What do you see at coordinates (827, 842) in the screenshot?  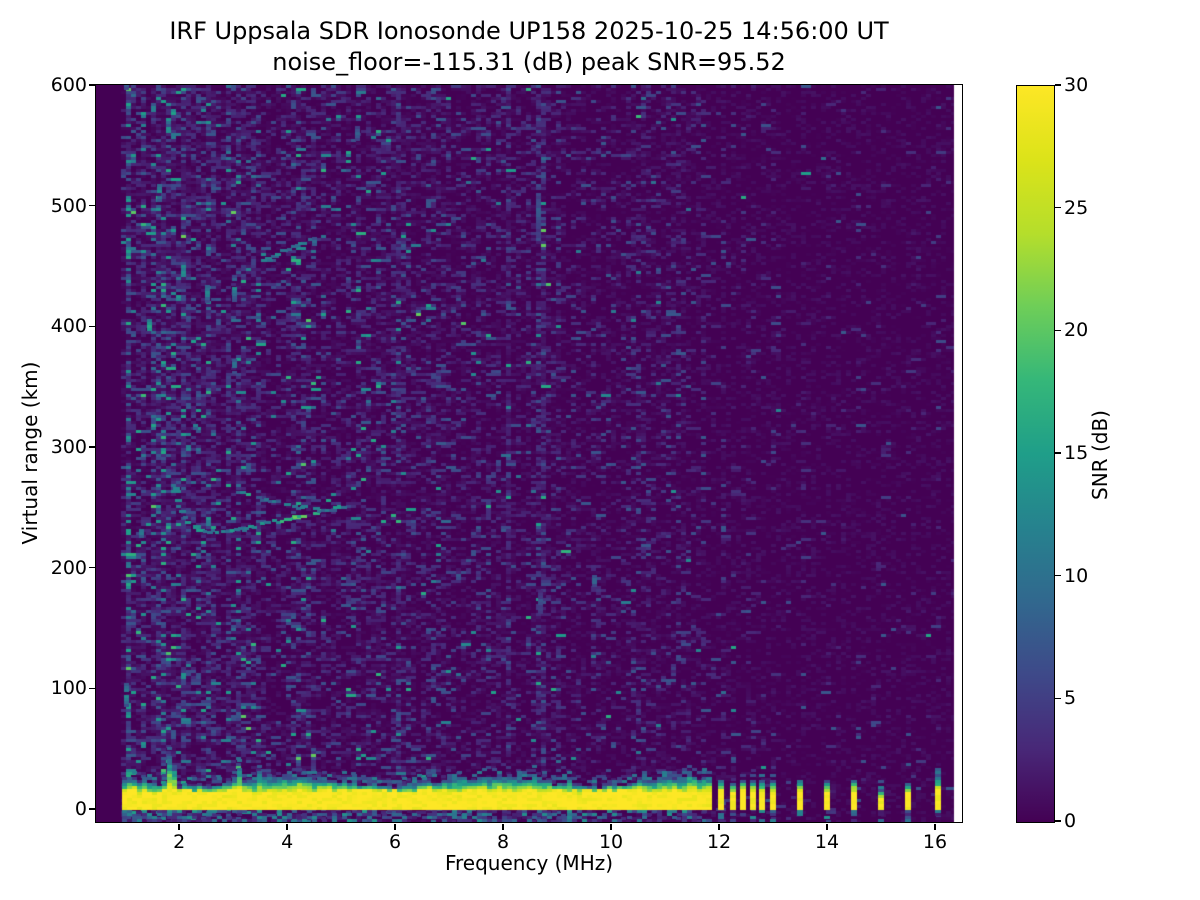 I see `x-tick-label: 14` at bounding box center [827, 842].